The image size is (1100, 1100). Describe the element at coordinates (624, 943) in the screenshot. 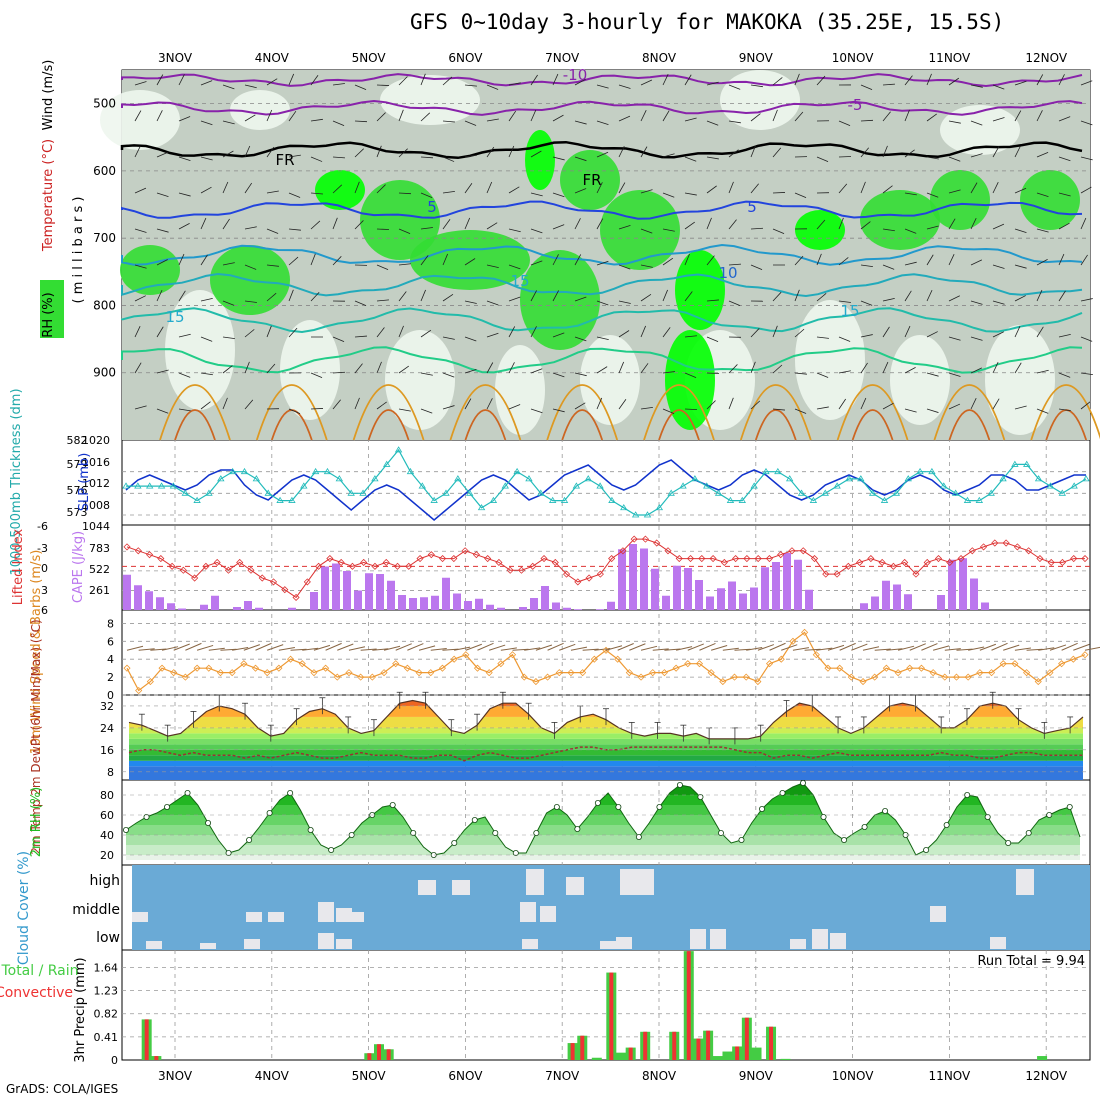

I see `cloud-low-bar` at that location.